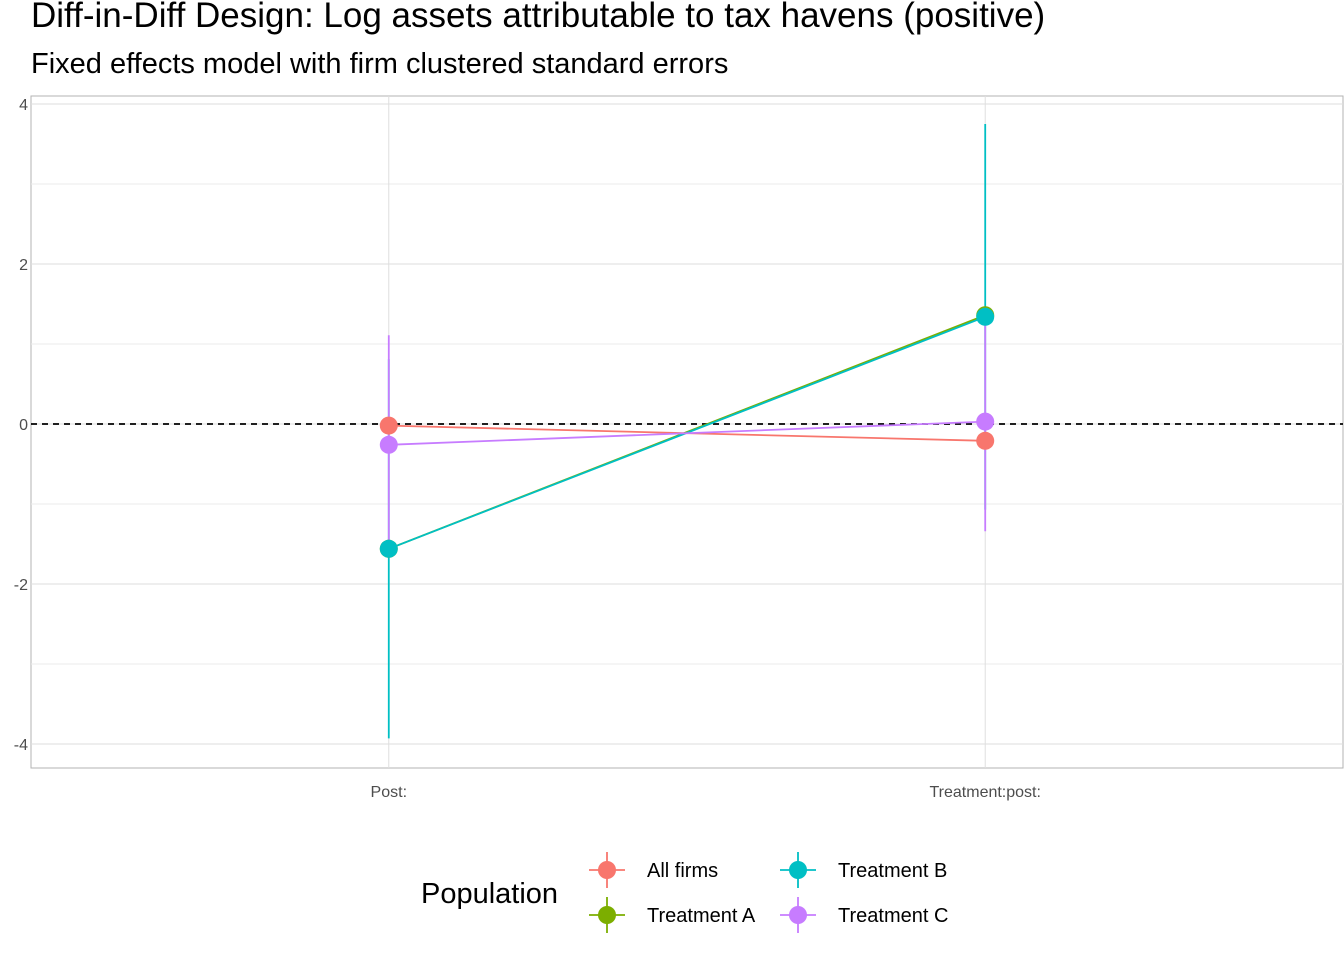  Describe the element at coordinates (21, 745) in the screenshot. I see `y-tick-label: -4` at that location.